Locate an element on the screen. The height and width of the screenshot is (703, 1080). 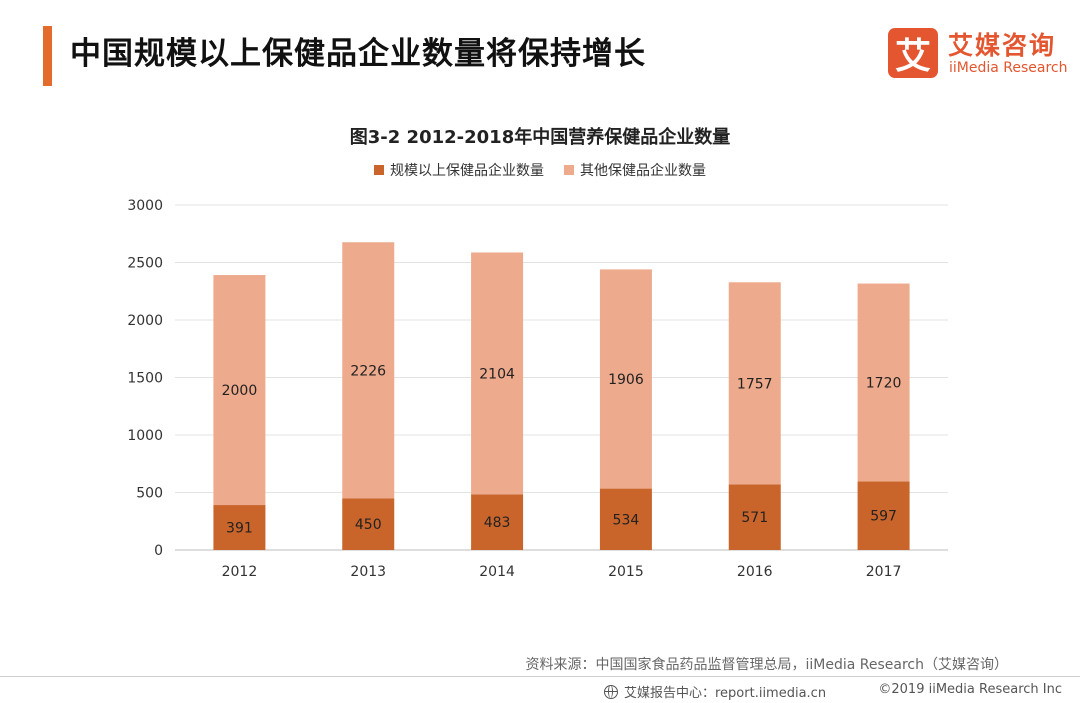
data-label: 450 is located at coordinates (368, 525).